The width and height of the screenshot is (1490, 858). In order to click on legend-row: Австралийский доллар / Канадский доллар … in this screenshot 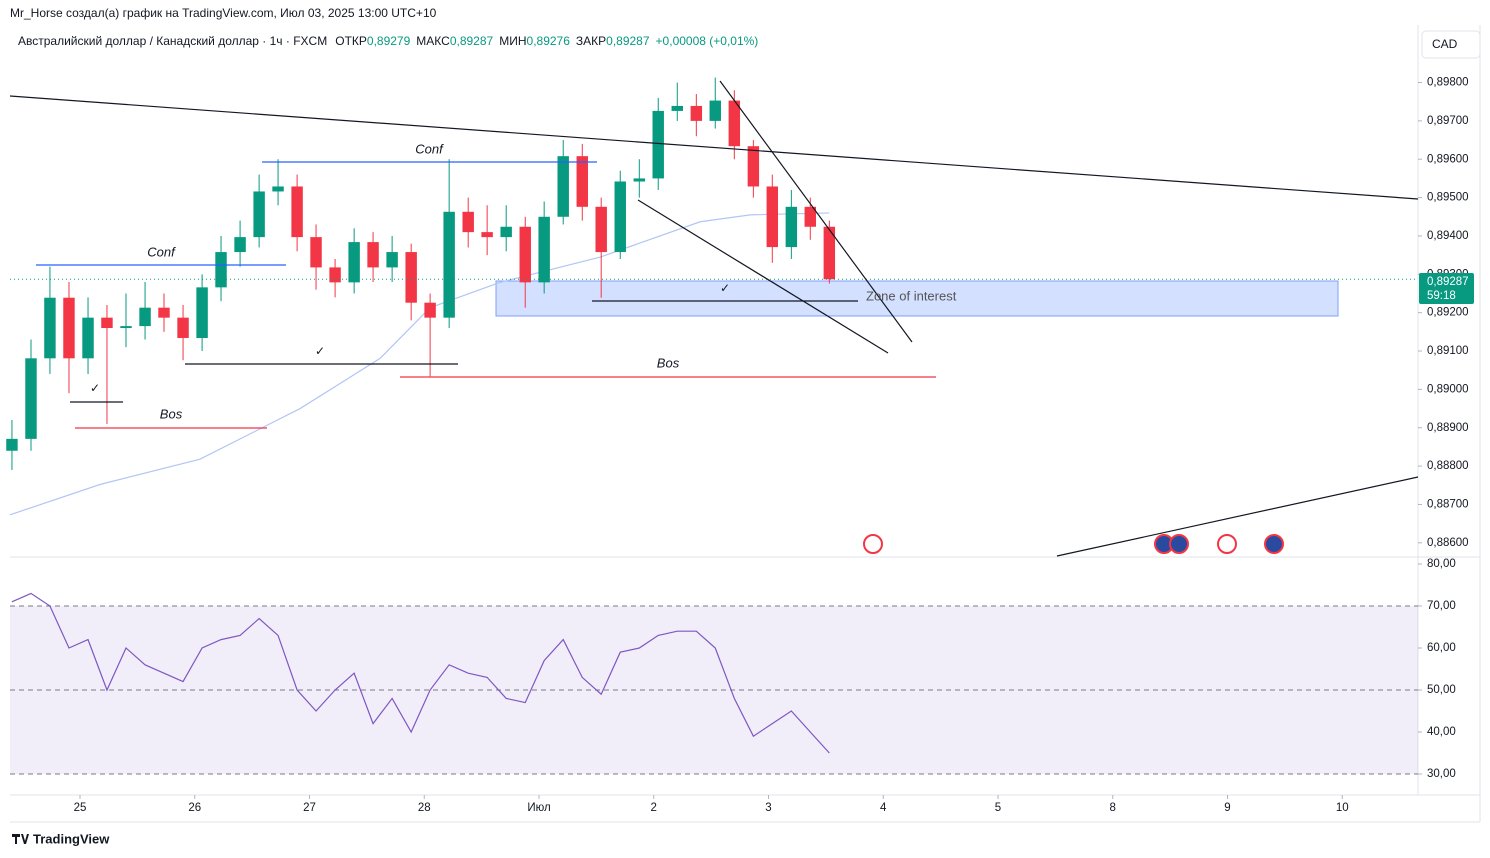, I will do `click(388, 41)`.